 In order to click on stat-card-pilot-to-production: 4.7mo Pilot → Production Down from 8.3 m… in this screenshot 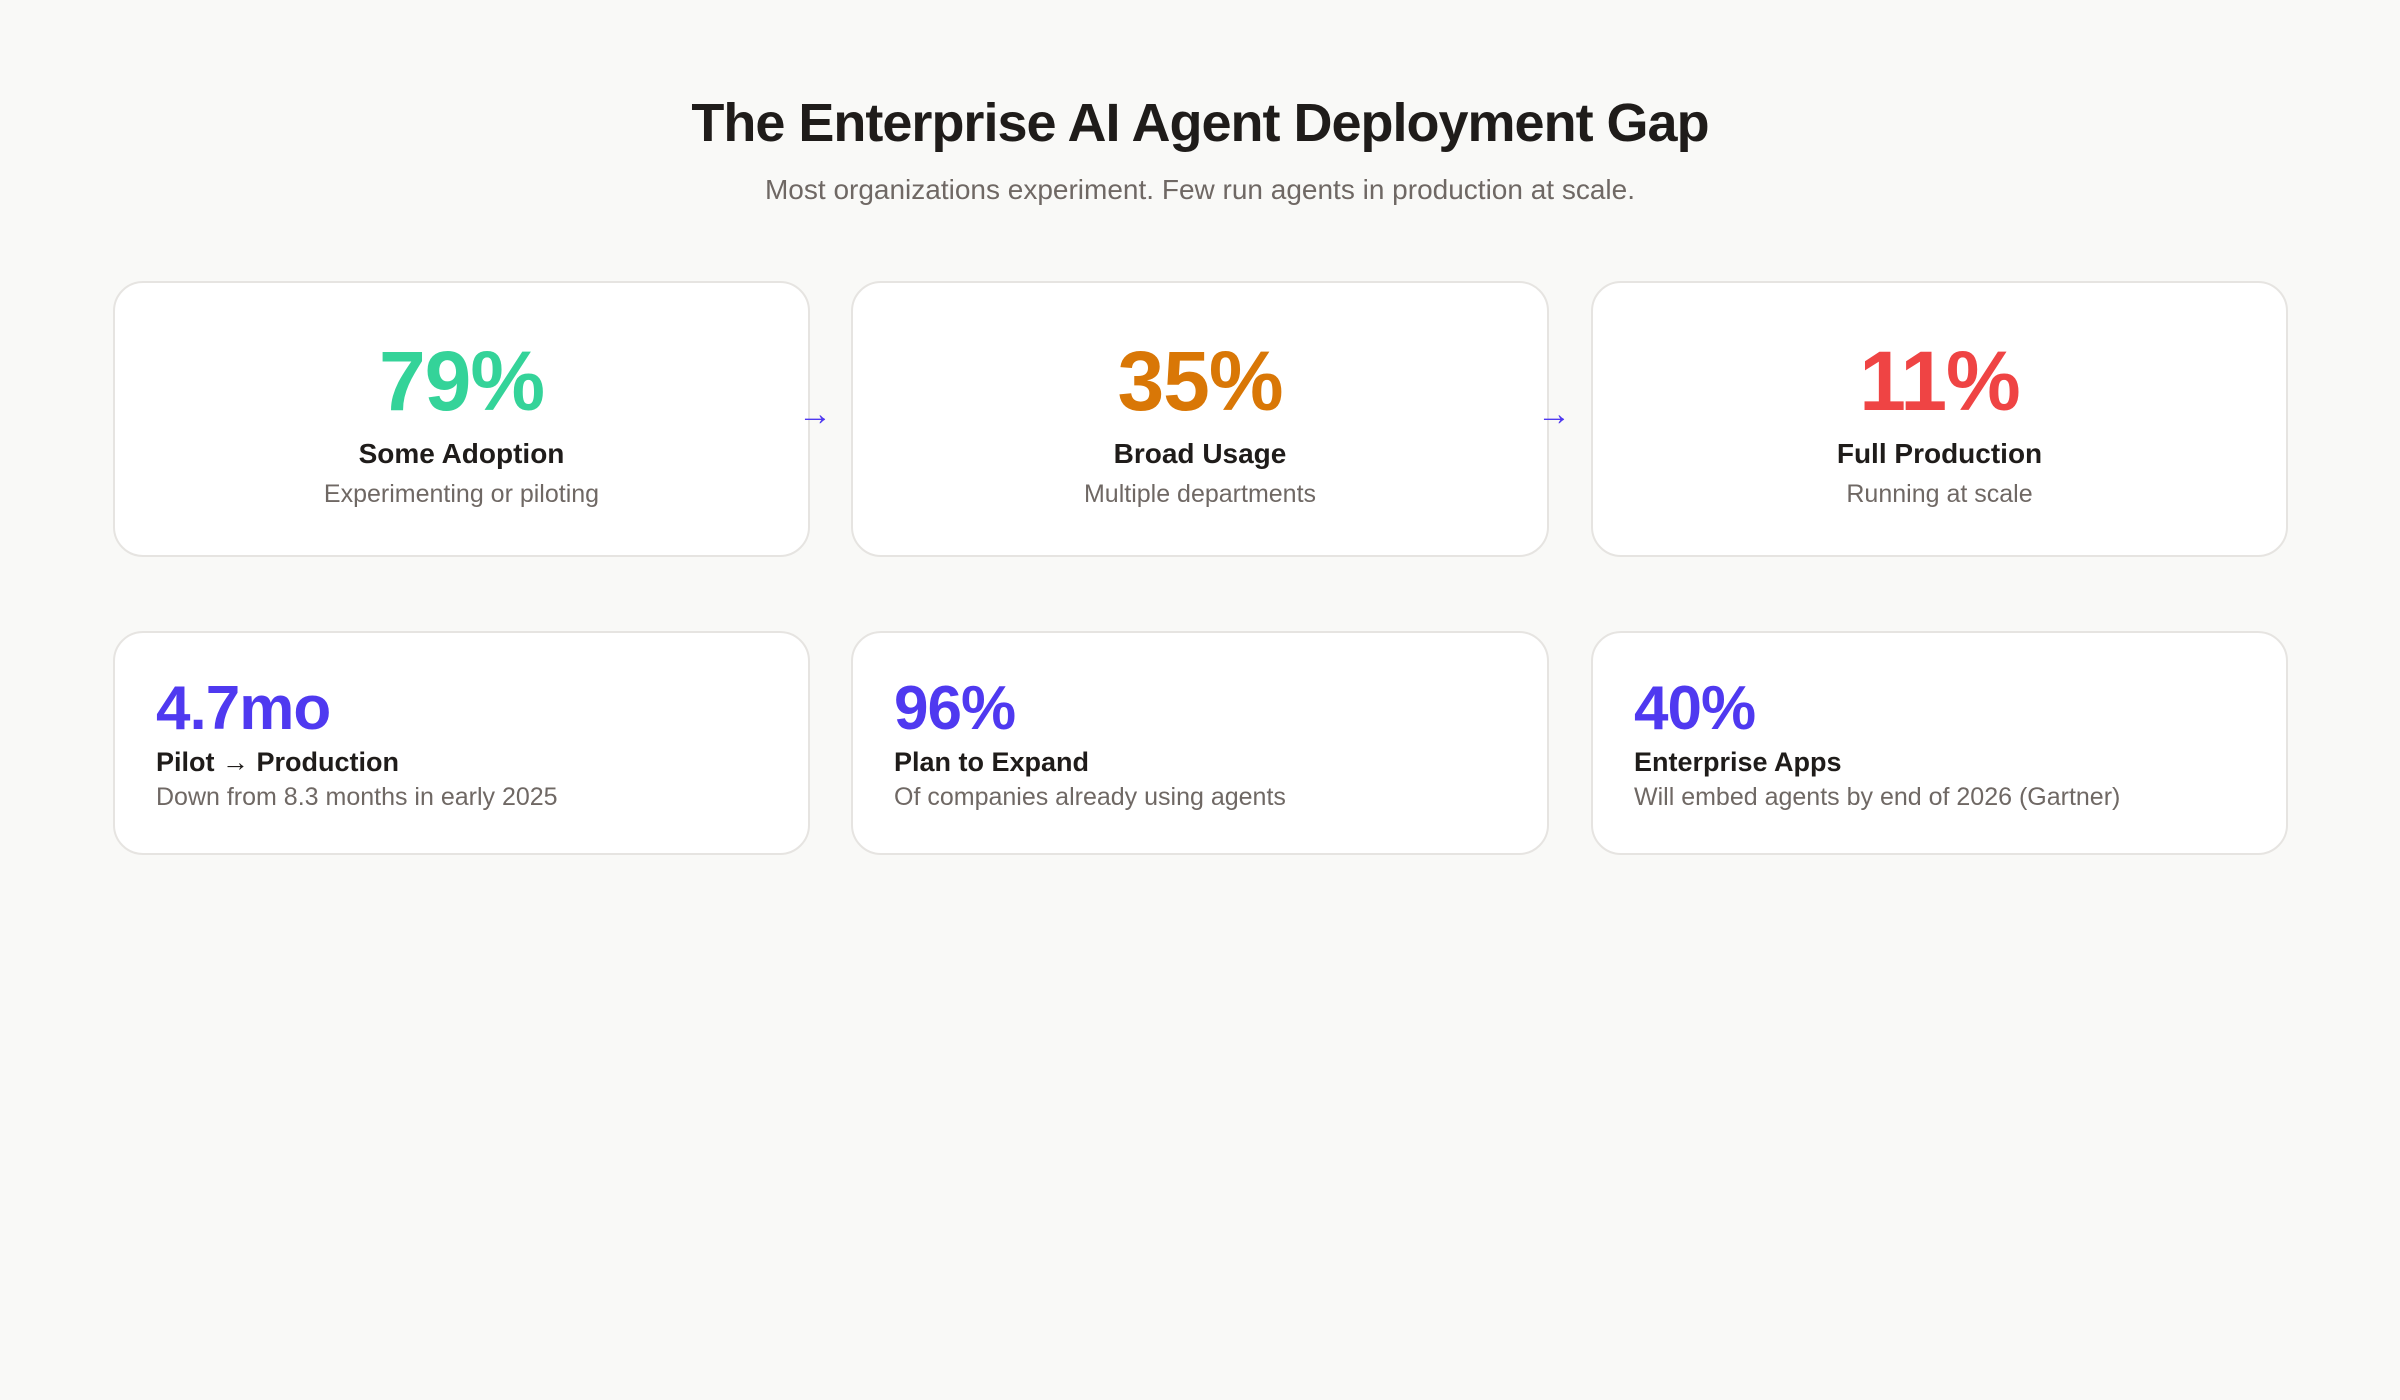, I will do `click(461, 743)`.